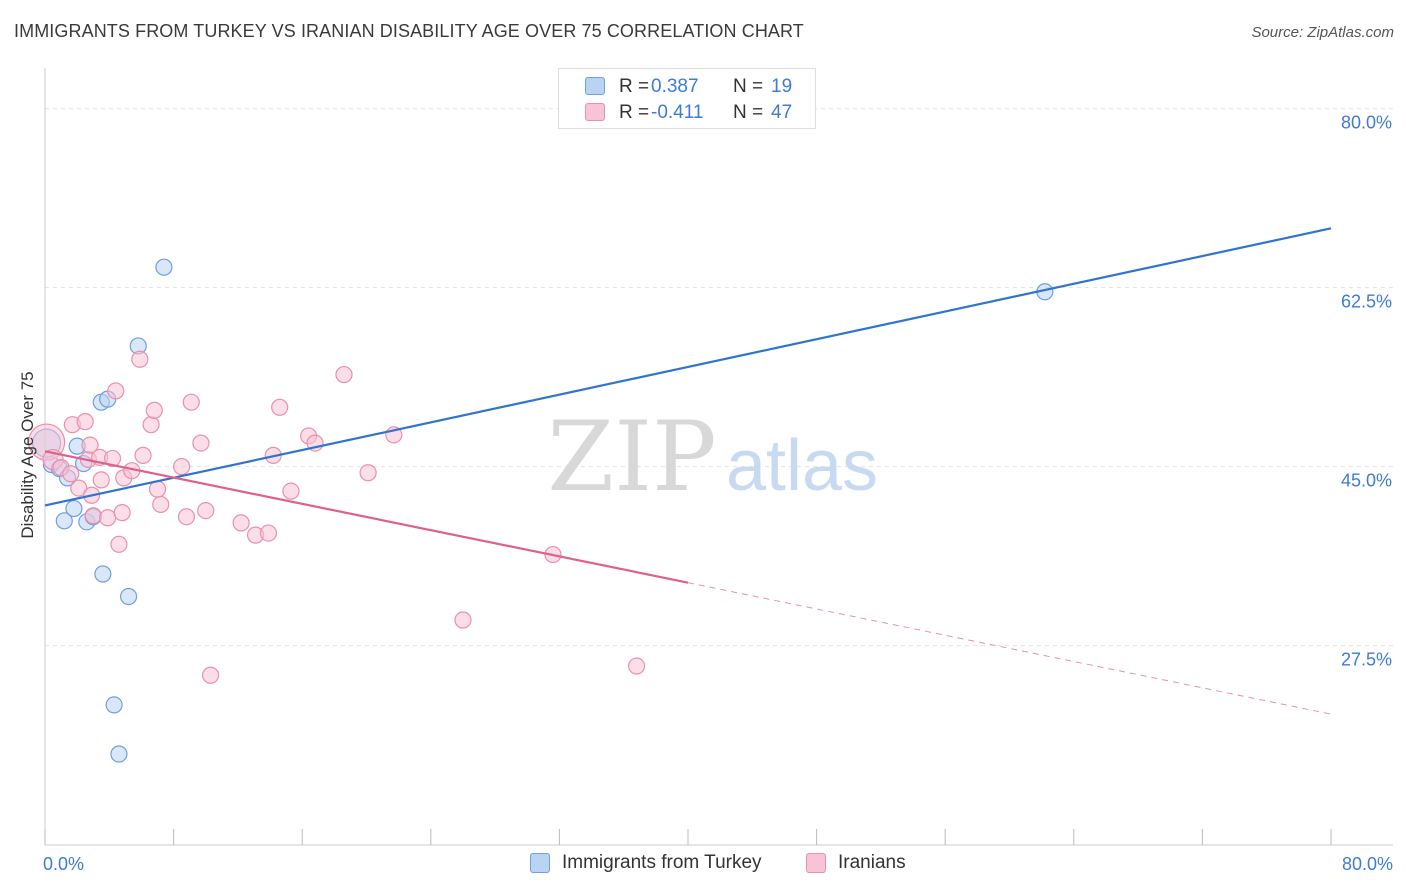 The height and width of the screenshot is (892, 1406). What do you see at coordinates (595, 112) in the screenshot?
I see `iranians-swatch` at bounding box center [595, 112].